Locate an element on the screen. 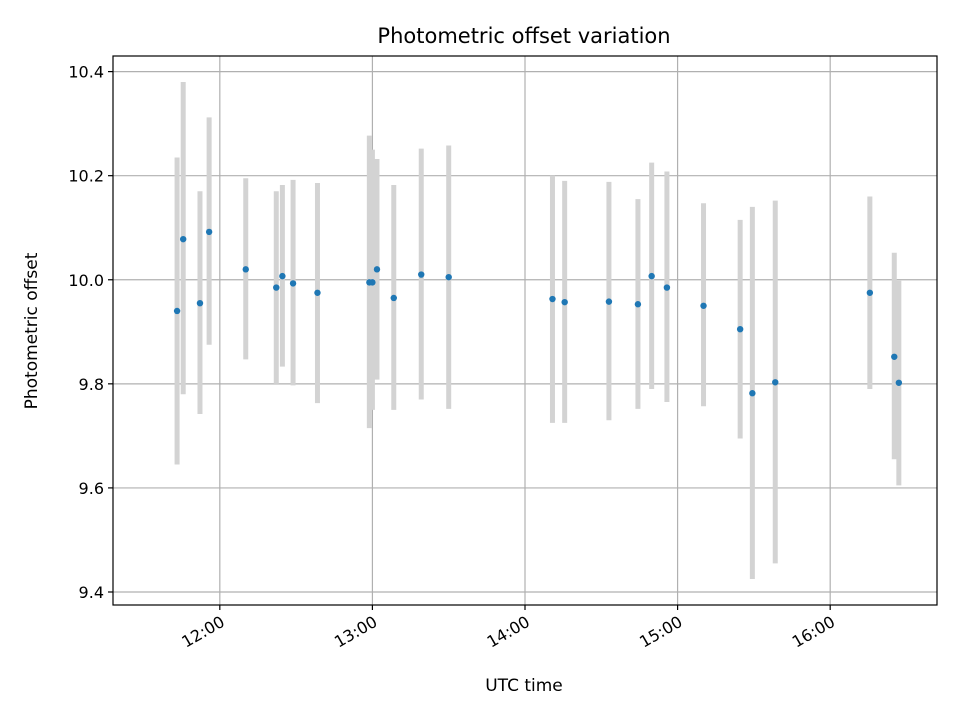  y-tick-label: 10.2 is located at coordinates (86, 176).